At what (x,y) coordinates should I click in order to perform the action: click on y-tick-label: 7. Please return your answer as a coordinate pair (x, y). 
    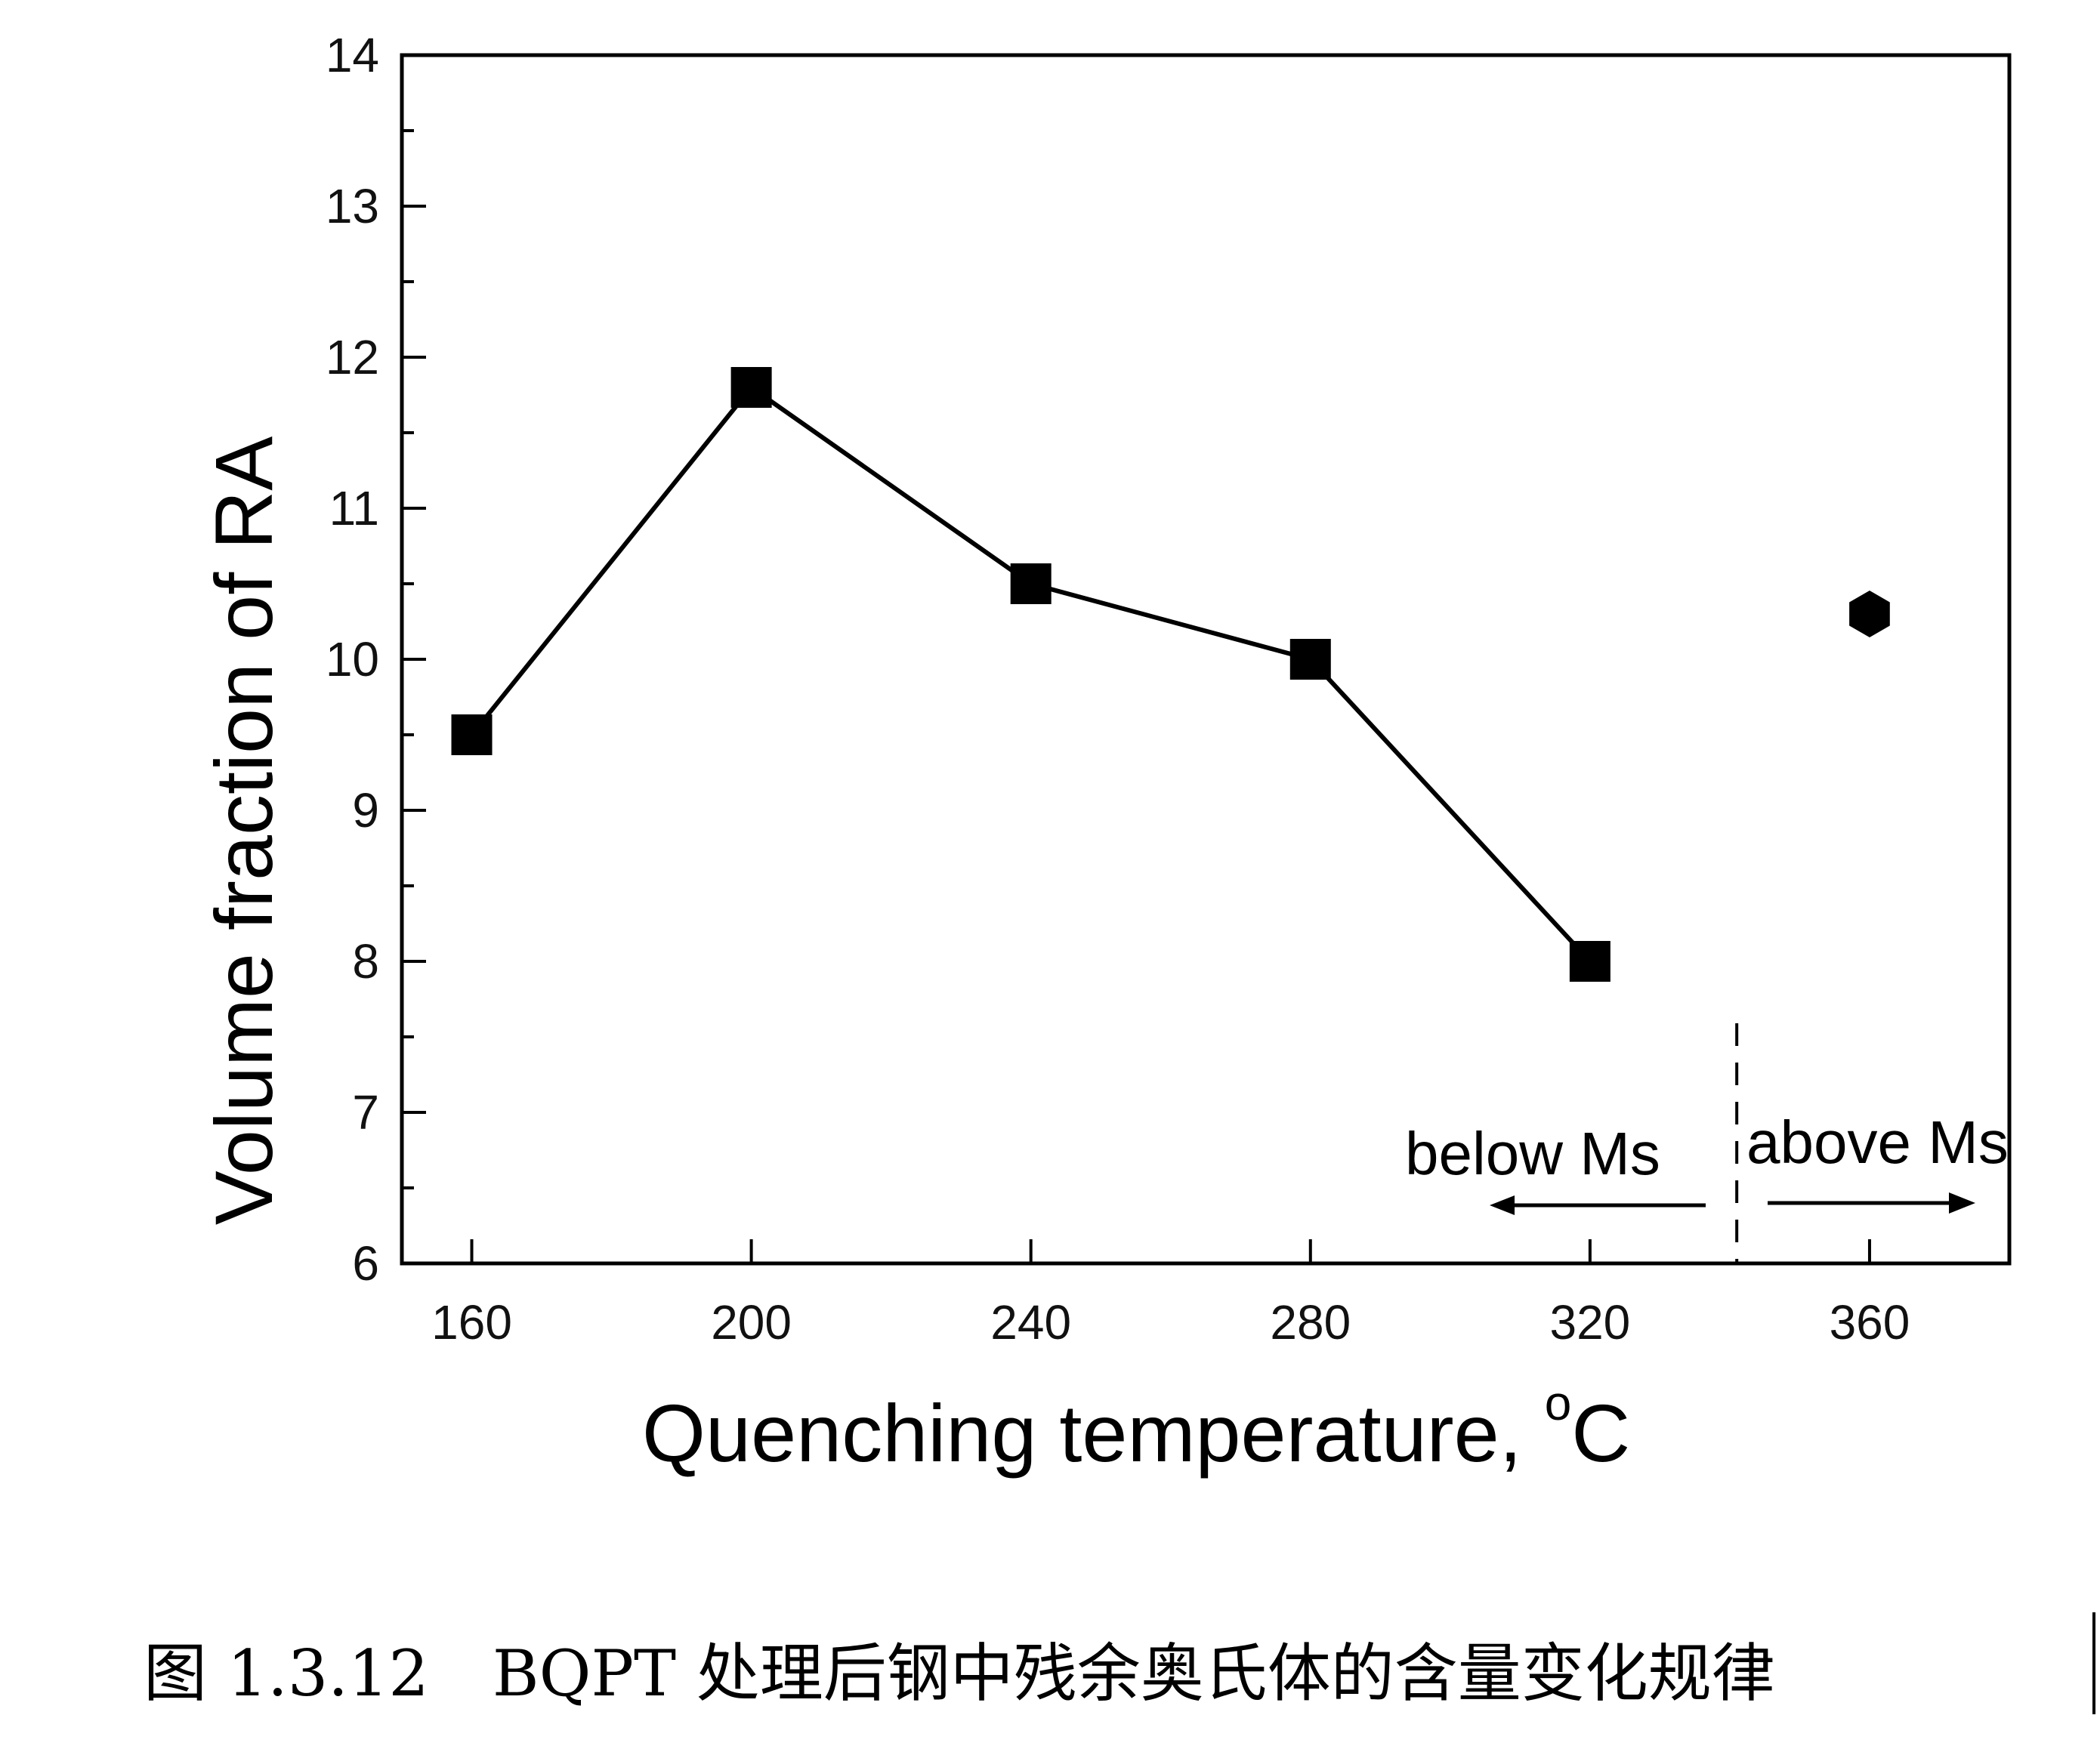
    Looking at the image, I should click on (365, 1112).